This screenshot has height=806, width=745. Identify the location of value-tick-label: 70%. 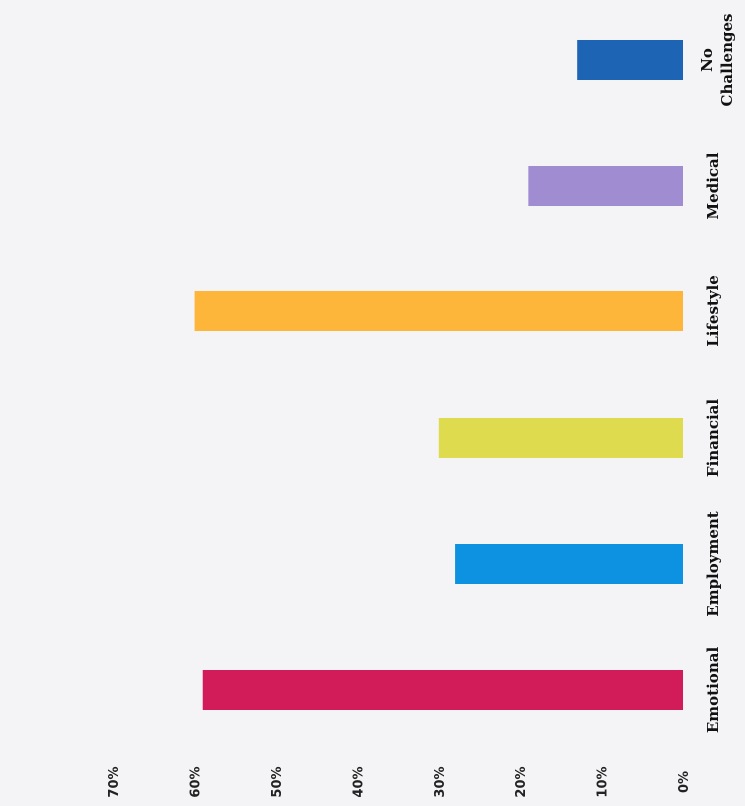
(114, 781).